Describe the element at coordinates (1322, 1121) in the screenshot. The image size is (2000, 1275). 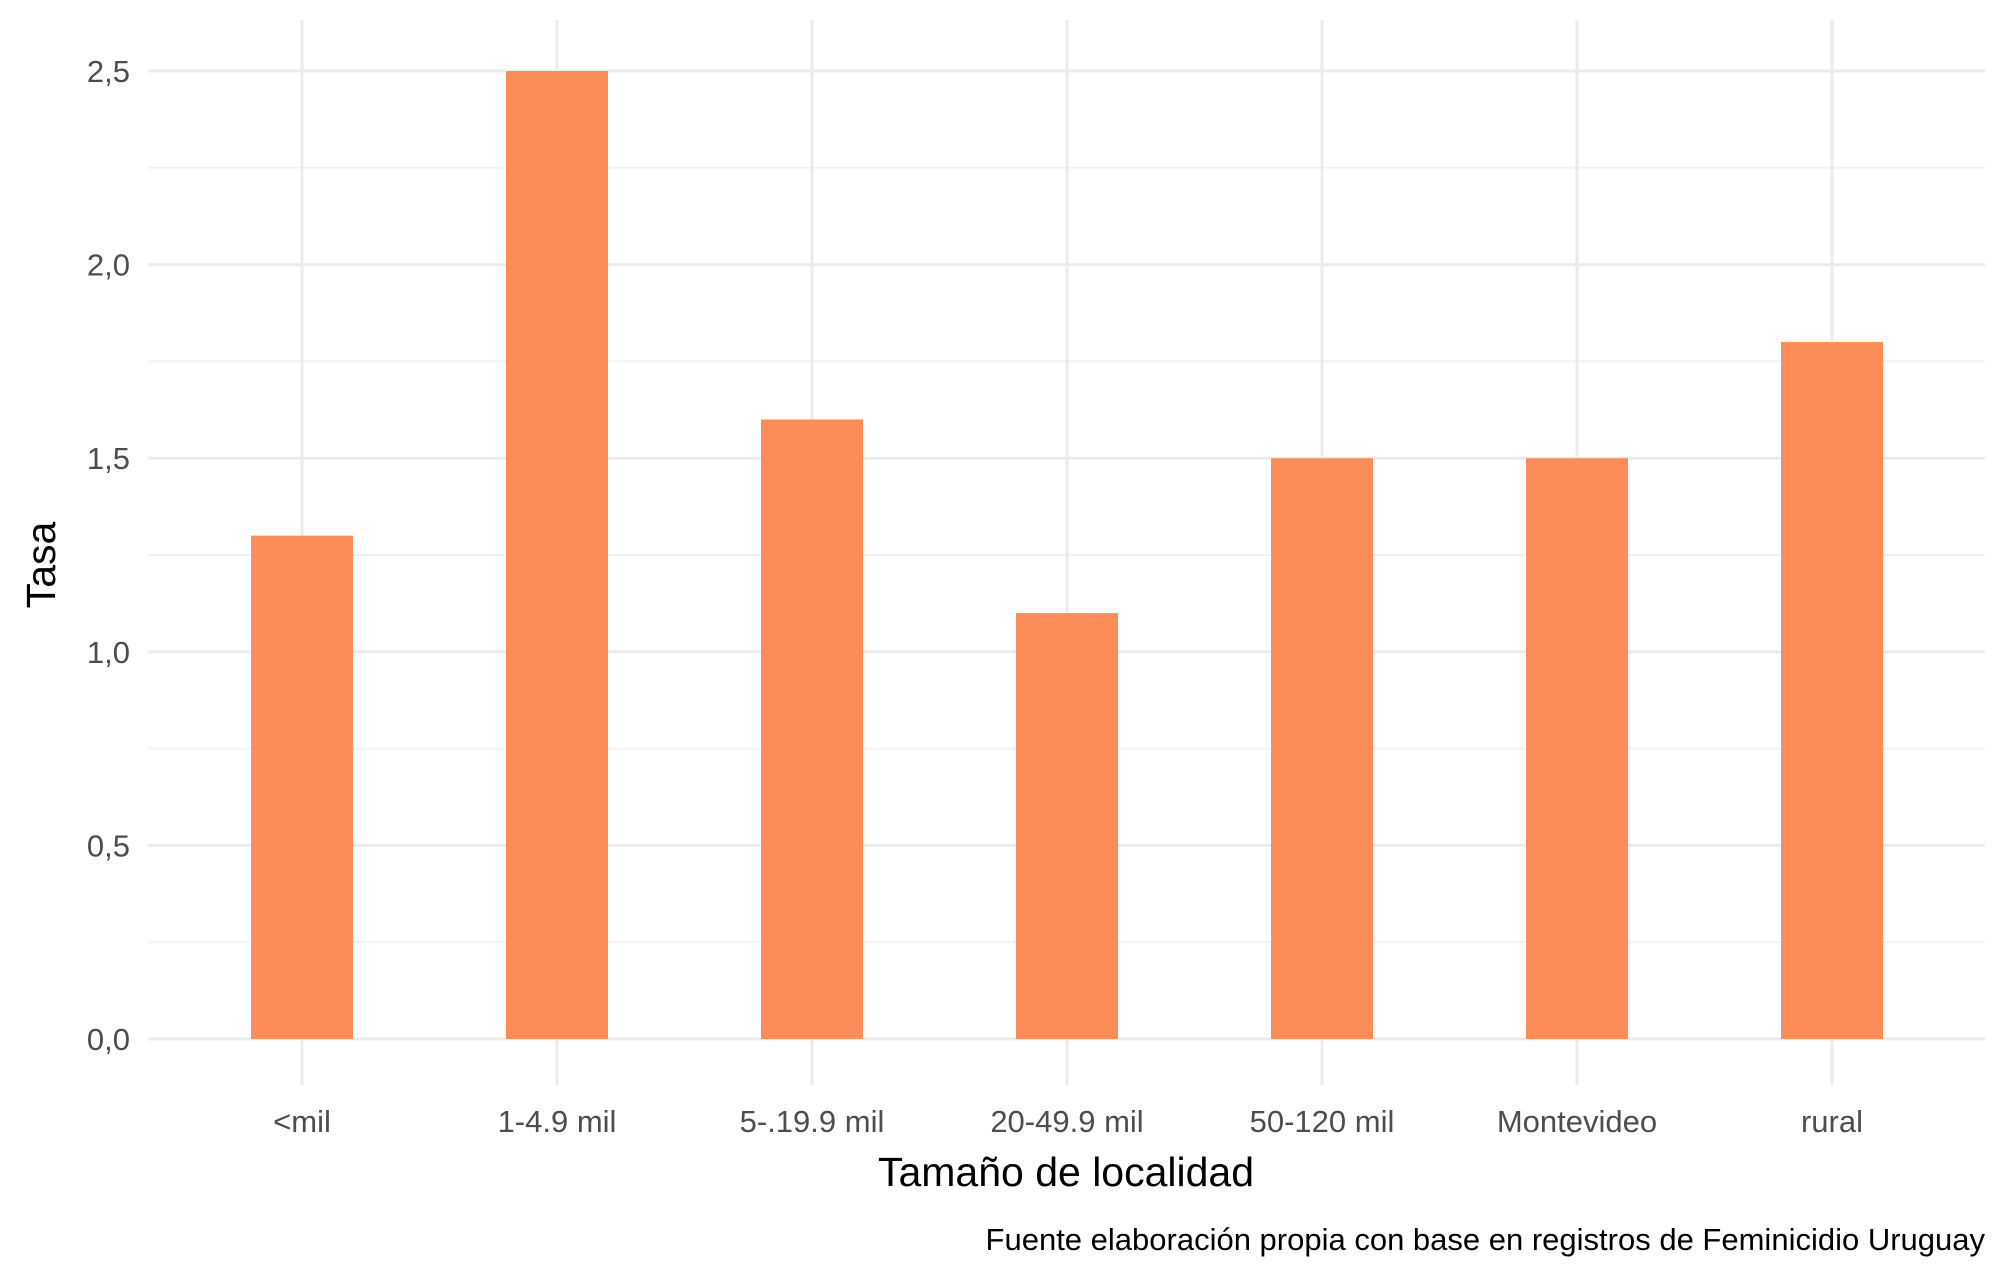
I see `x-tick-label: 50-120 mil` at that location.